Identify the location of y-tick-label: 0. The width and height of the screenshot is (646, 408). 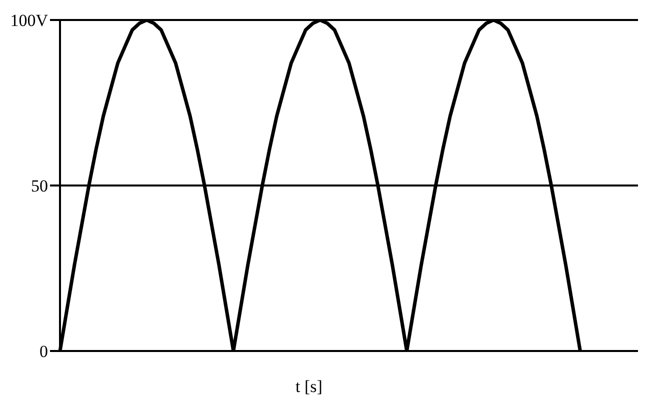
(44, 352).